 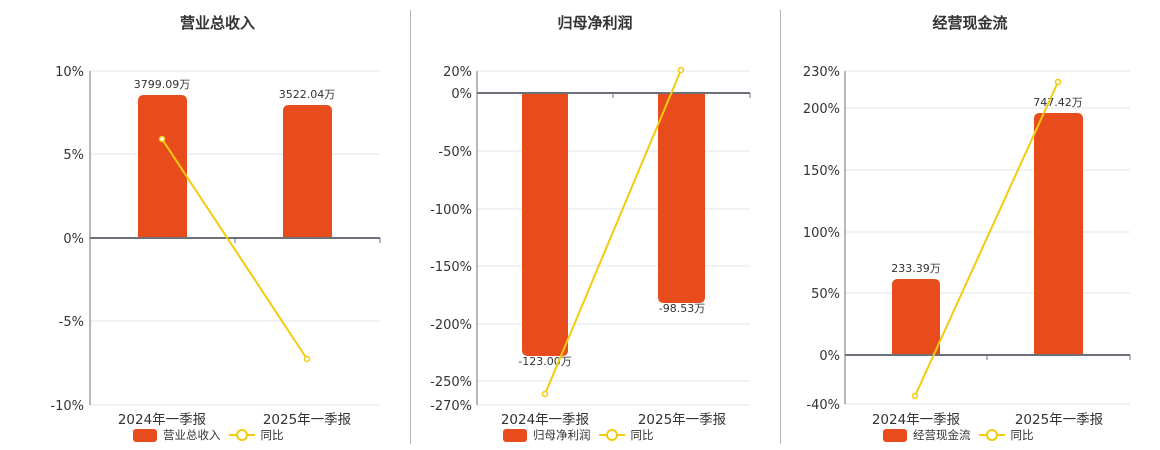 What do you see at coordinates (682, 308) in the screenshot?
I see `bar-value-label: -98.53万` at bounding box center [682, 308].